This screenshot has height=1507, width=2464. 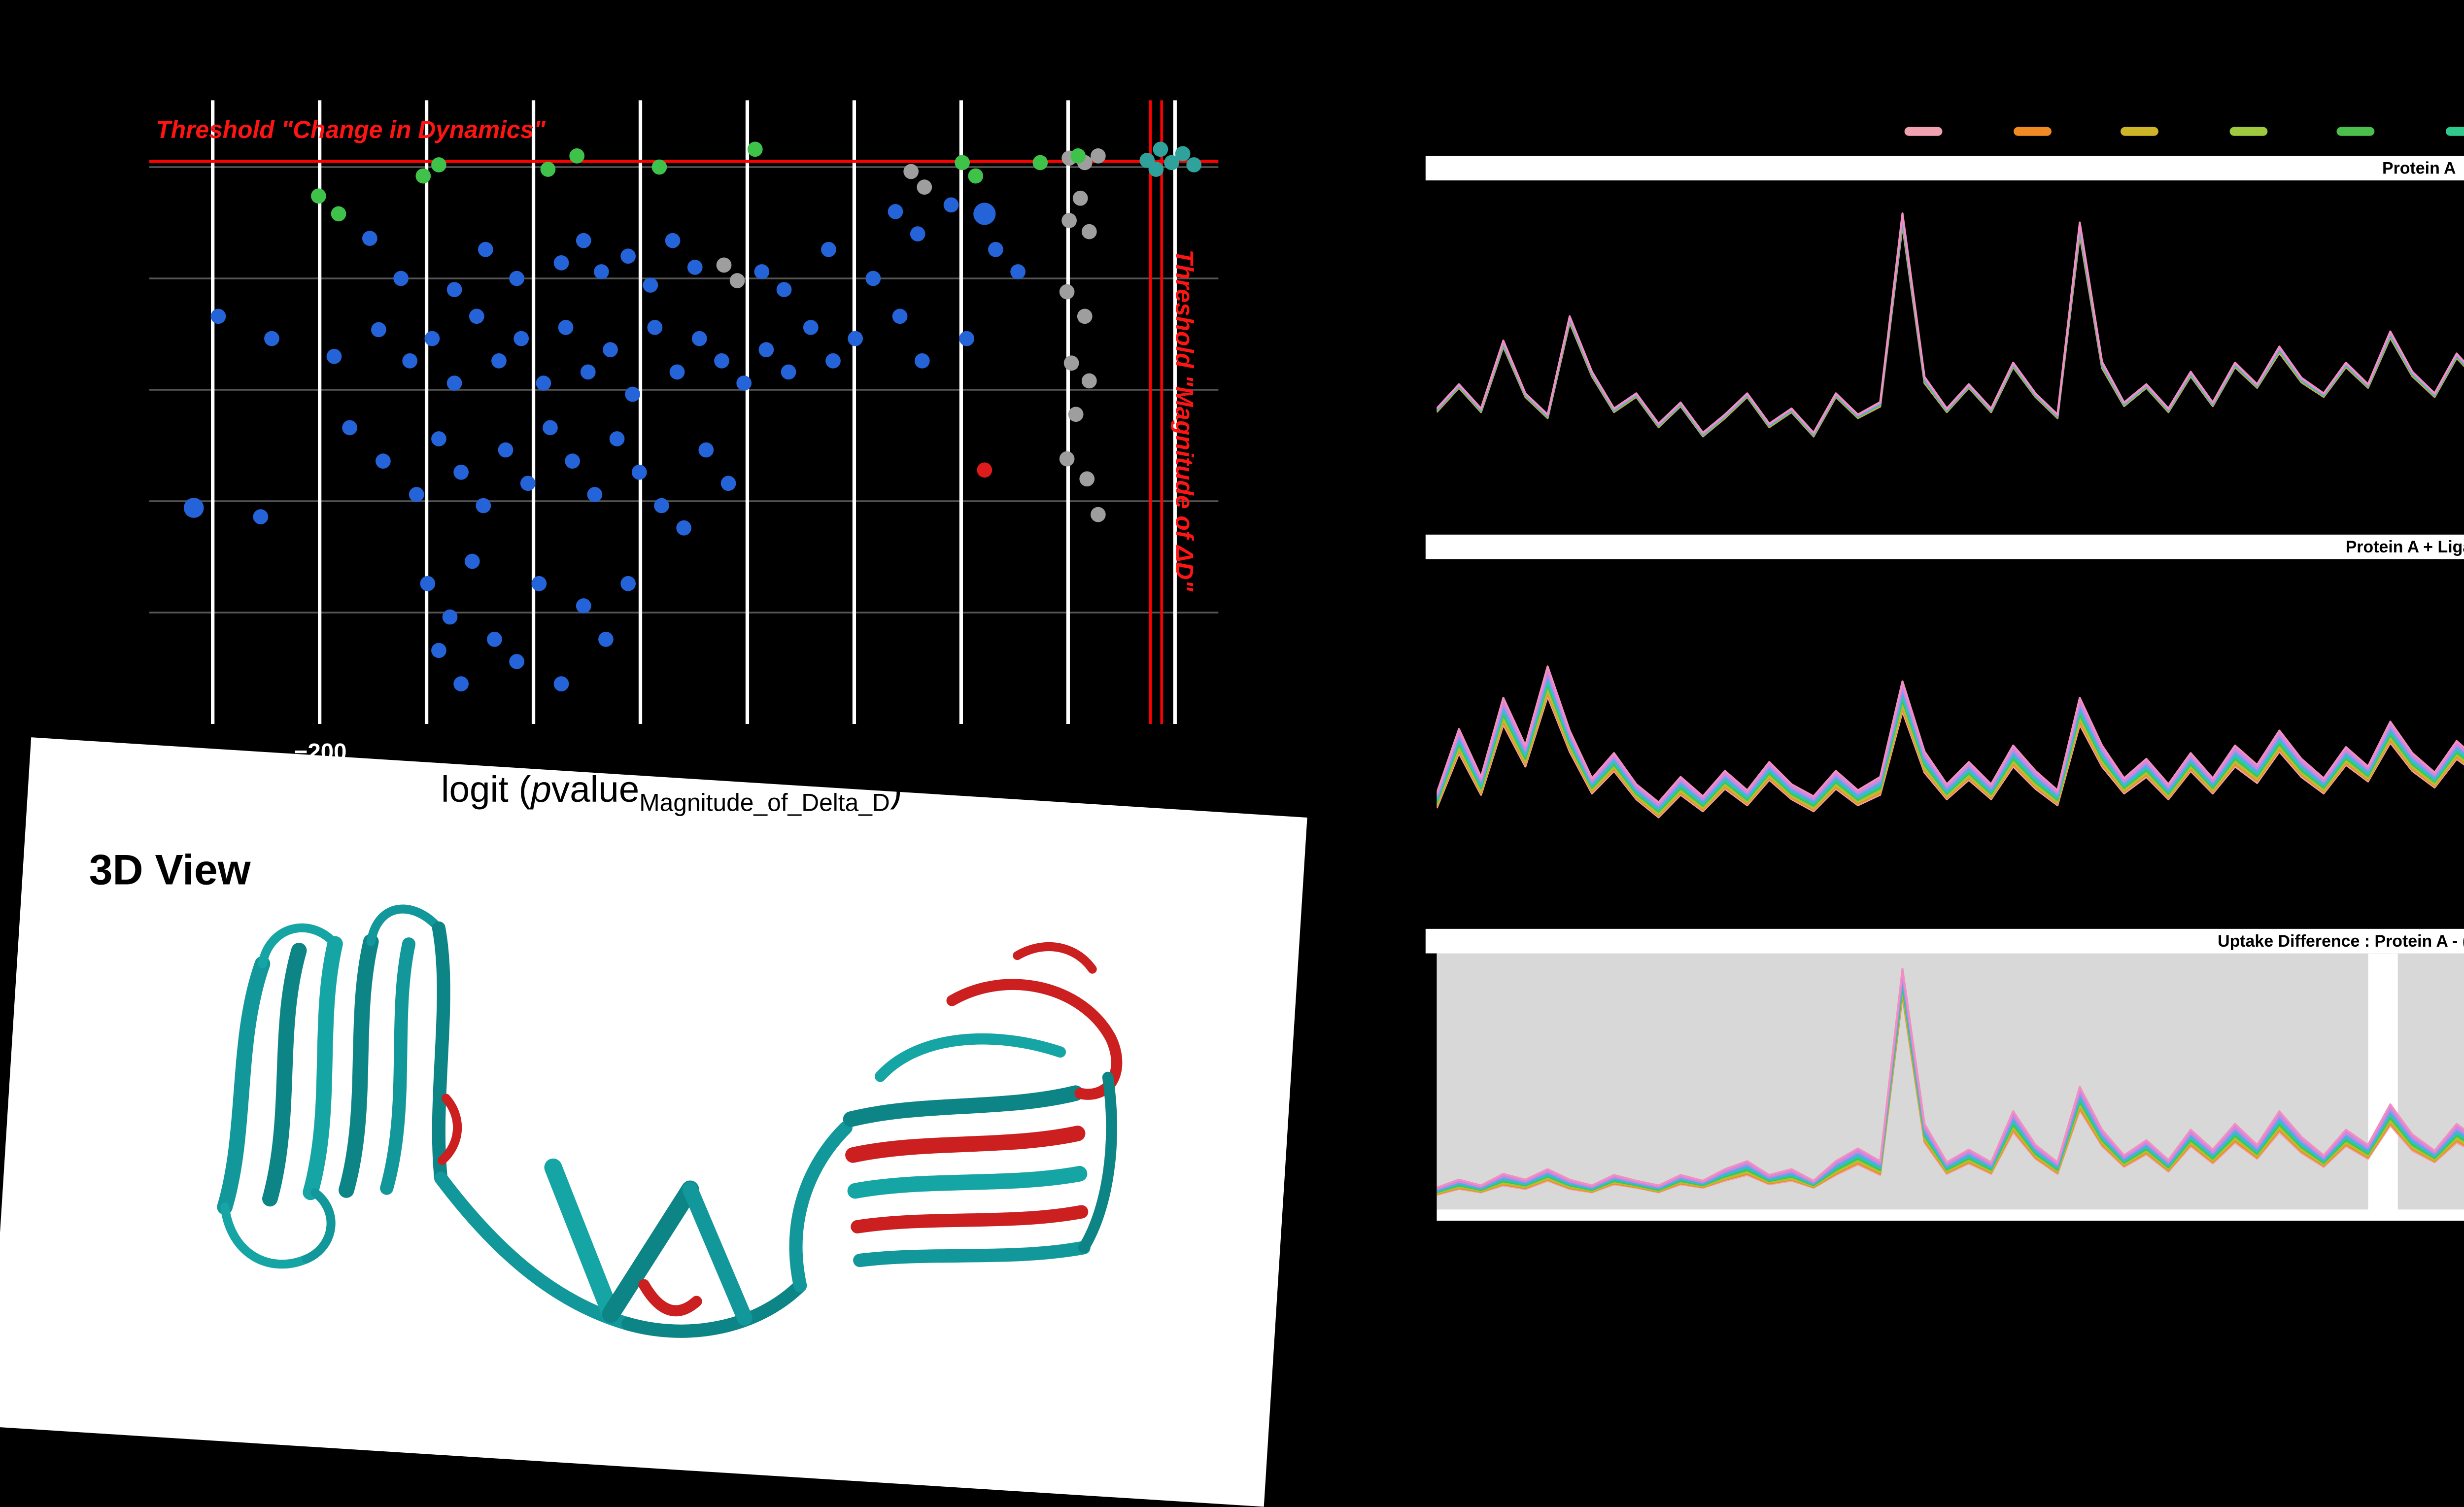 I want to click on uptake-chart-protein-a-ligand, so click(x=1950, y=726).